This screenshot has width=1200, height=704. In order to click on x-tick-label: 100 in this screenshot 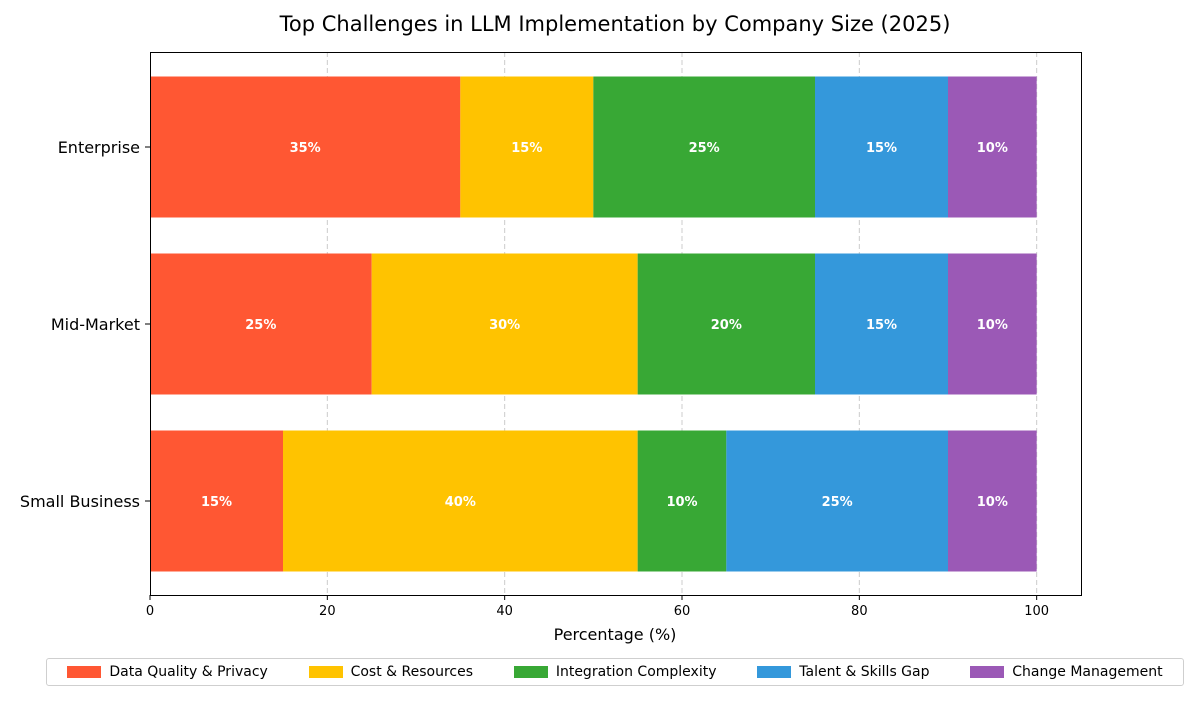, I will do `click(1036, 611)`.